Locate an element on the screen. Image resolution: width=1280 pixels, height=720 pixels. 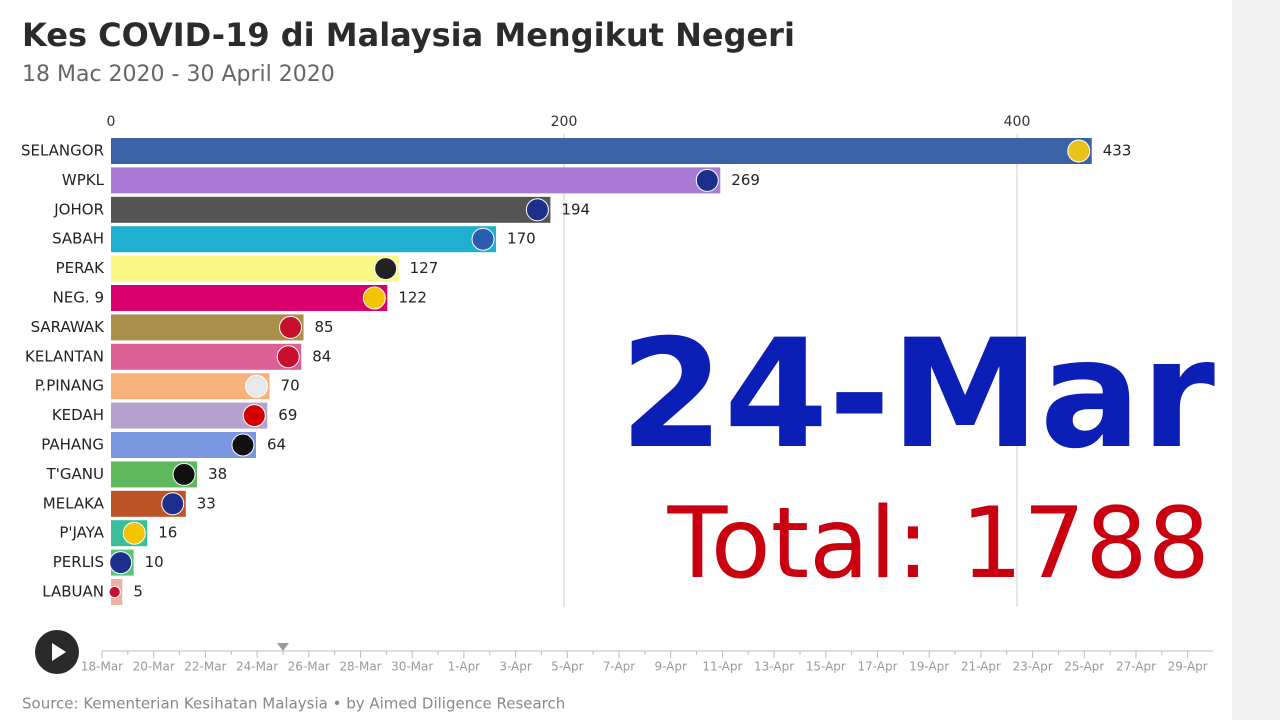
timeline-label: 11-Apr is located at coordinates (722, 667).